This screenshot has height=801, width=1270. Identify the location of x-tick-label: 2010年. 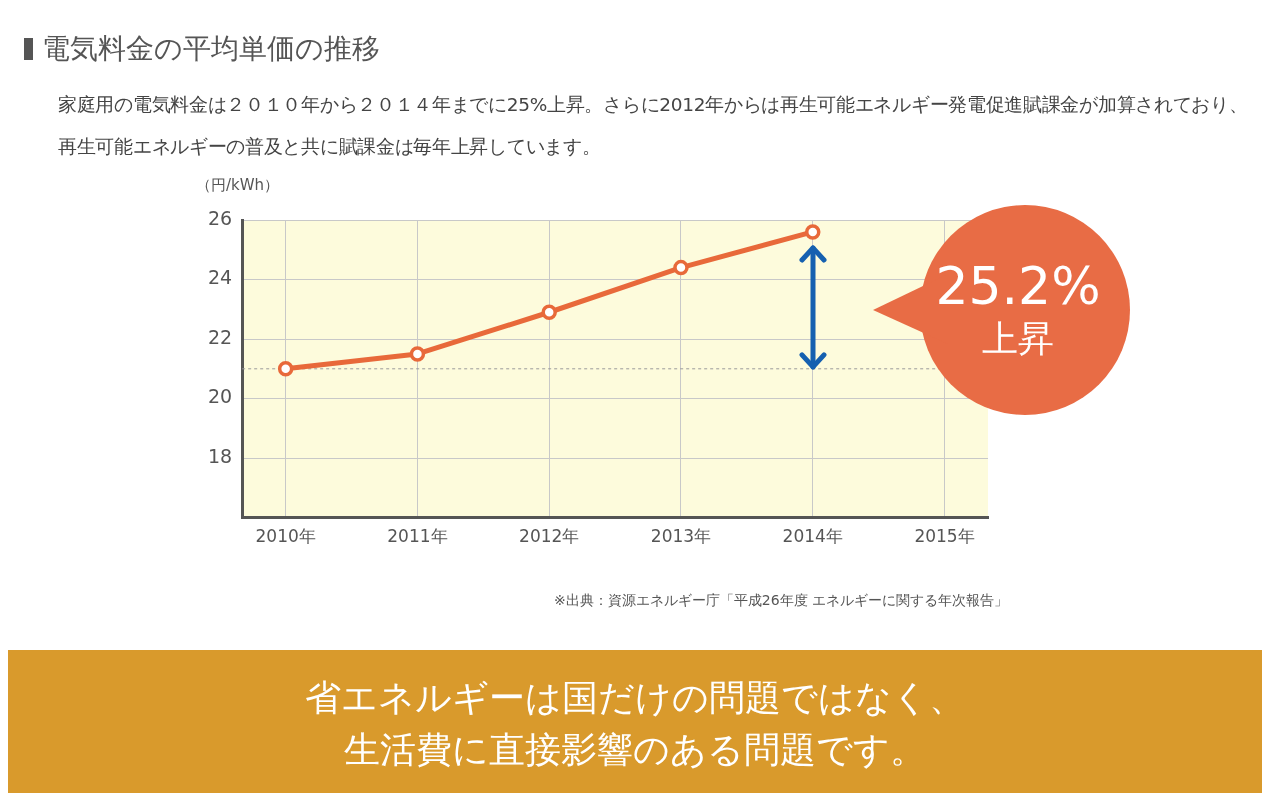
(285, 536).